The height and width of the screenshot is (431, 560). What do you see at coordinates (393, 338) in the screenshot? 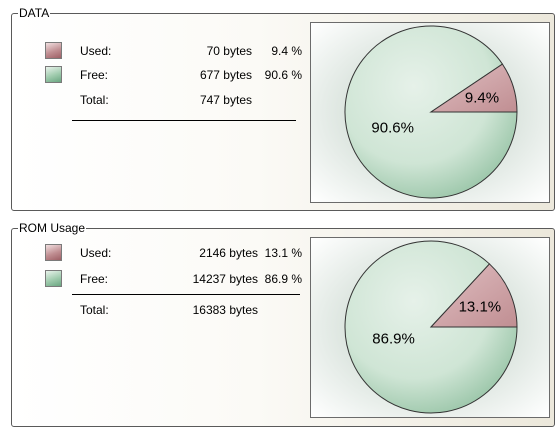
I see `pie-label-free: 86.9%` at bounding box center [393, 338].